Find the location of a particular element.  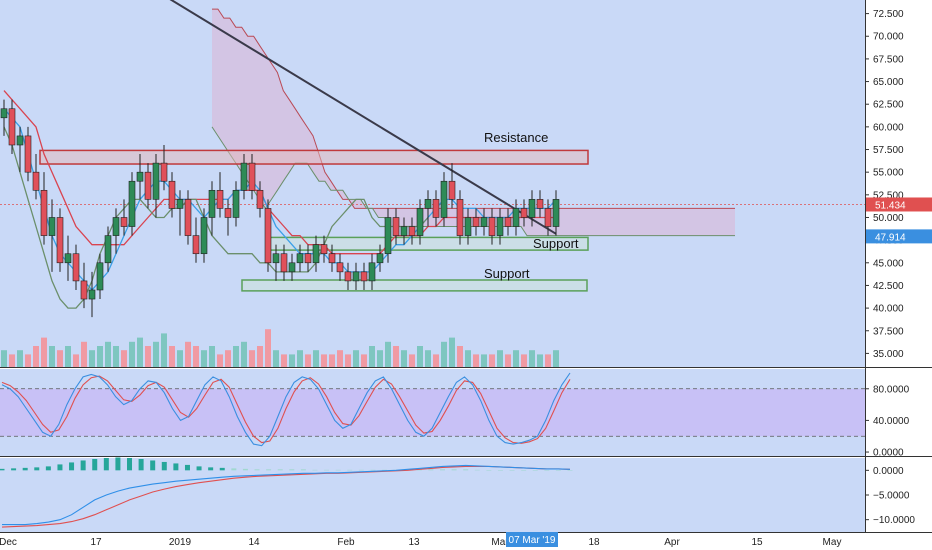

macd-tick-label: −10.0000 is located at coordinates (894, 520).